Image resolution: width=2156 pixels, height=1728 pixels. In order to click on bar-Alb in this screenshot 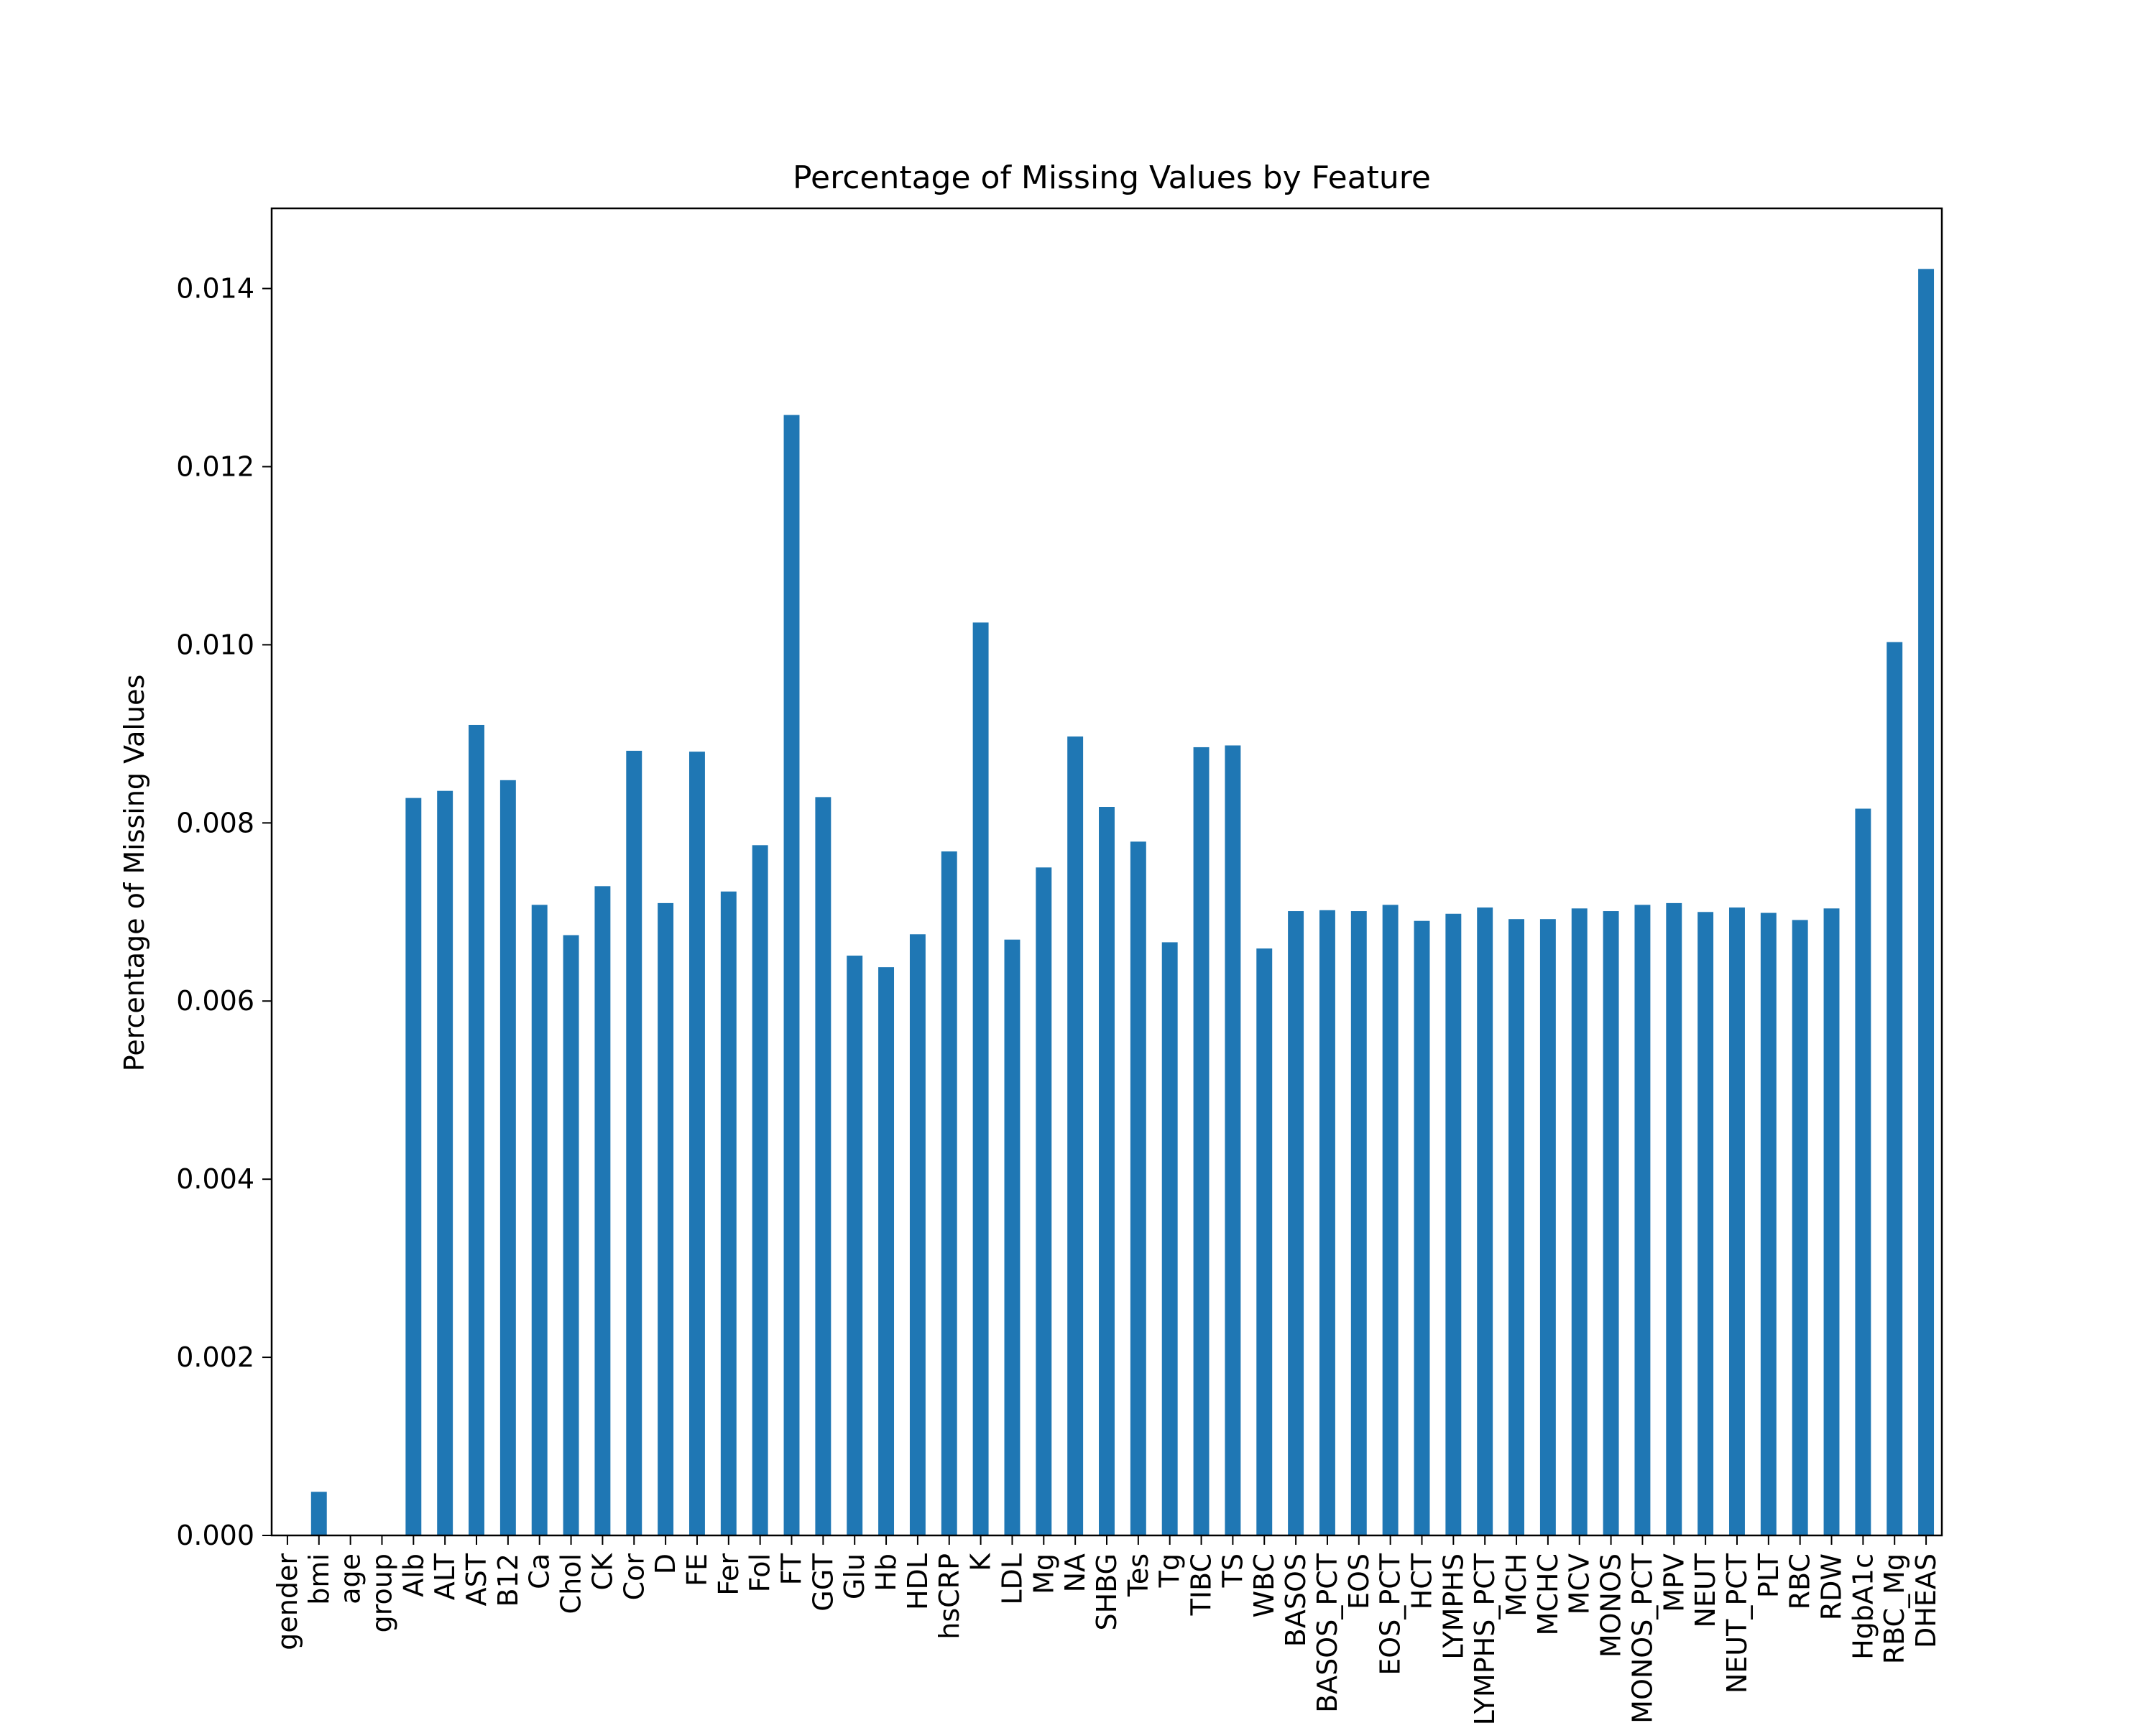, I will do `click(414, 1167)`.